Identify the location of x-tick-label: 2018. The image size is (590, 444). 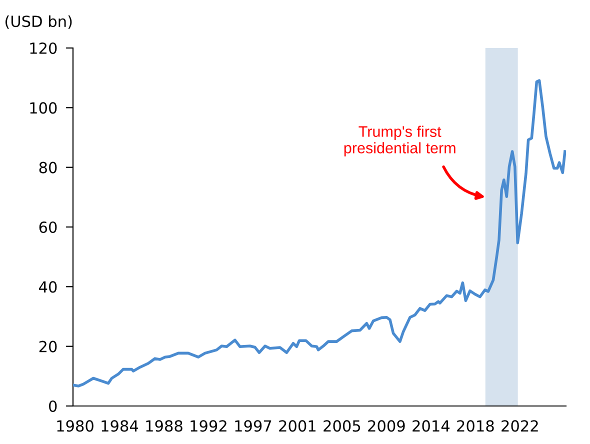
(475, 426).